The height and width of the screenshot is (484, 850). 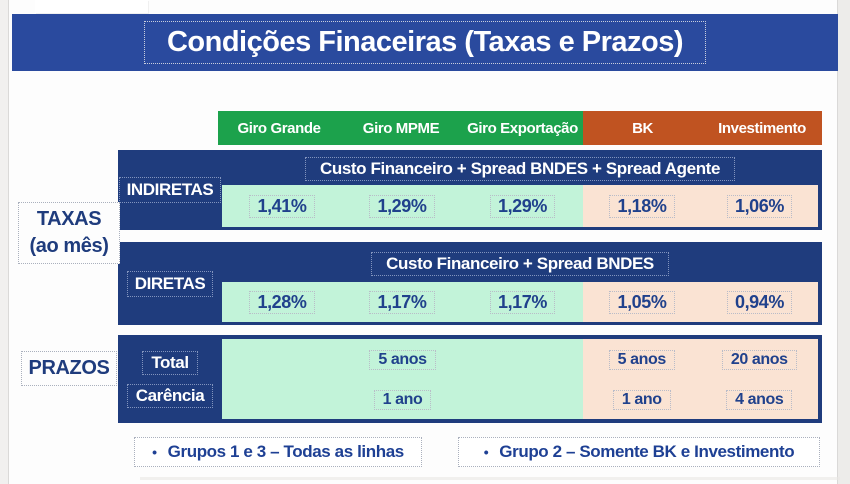 I want to click on taxas-label-line1: TAXAS, so click(x=69, y=219).